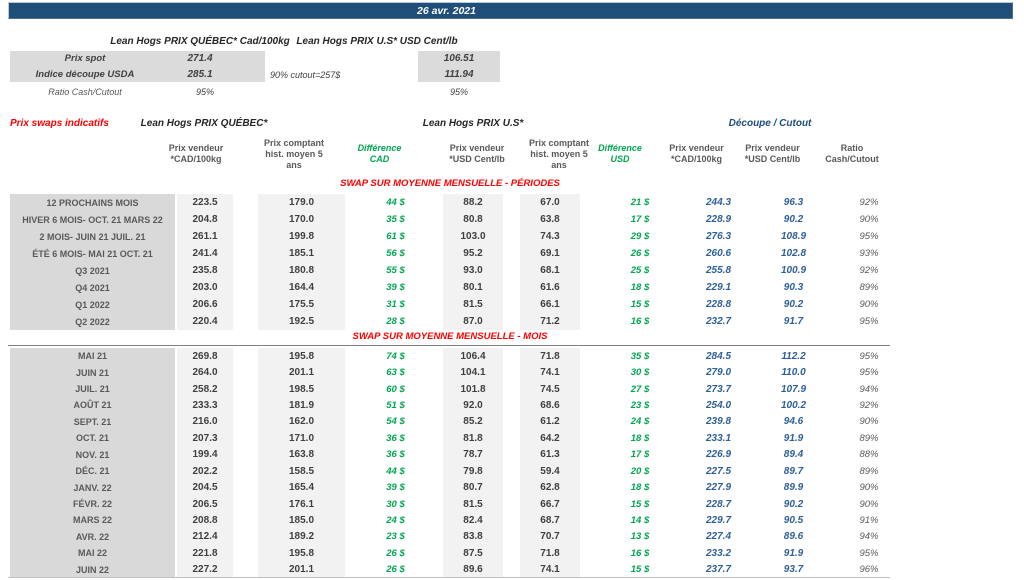 The height and width of the screenshot is (580, 1024). I want to click on data-cell: 36 $, so click(395, 455).